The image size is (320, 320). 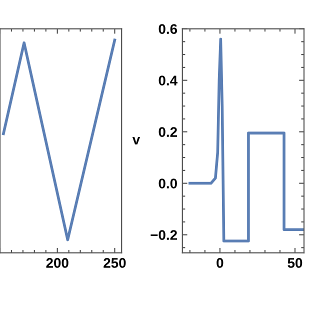 I want to click on y-axis-title: v, so click(x=136, y=140).